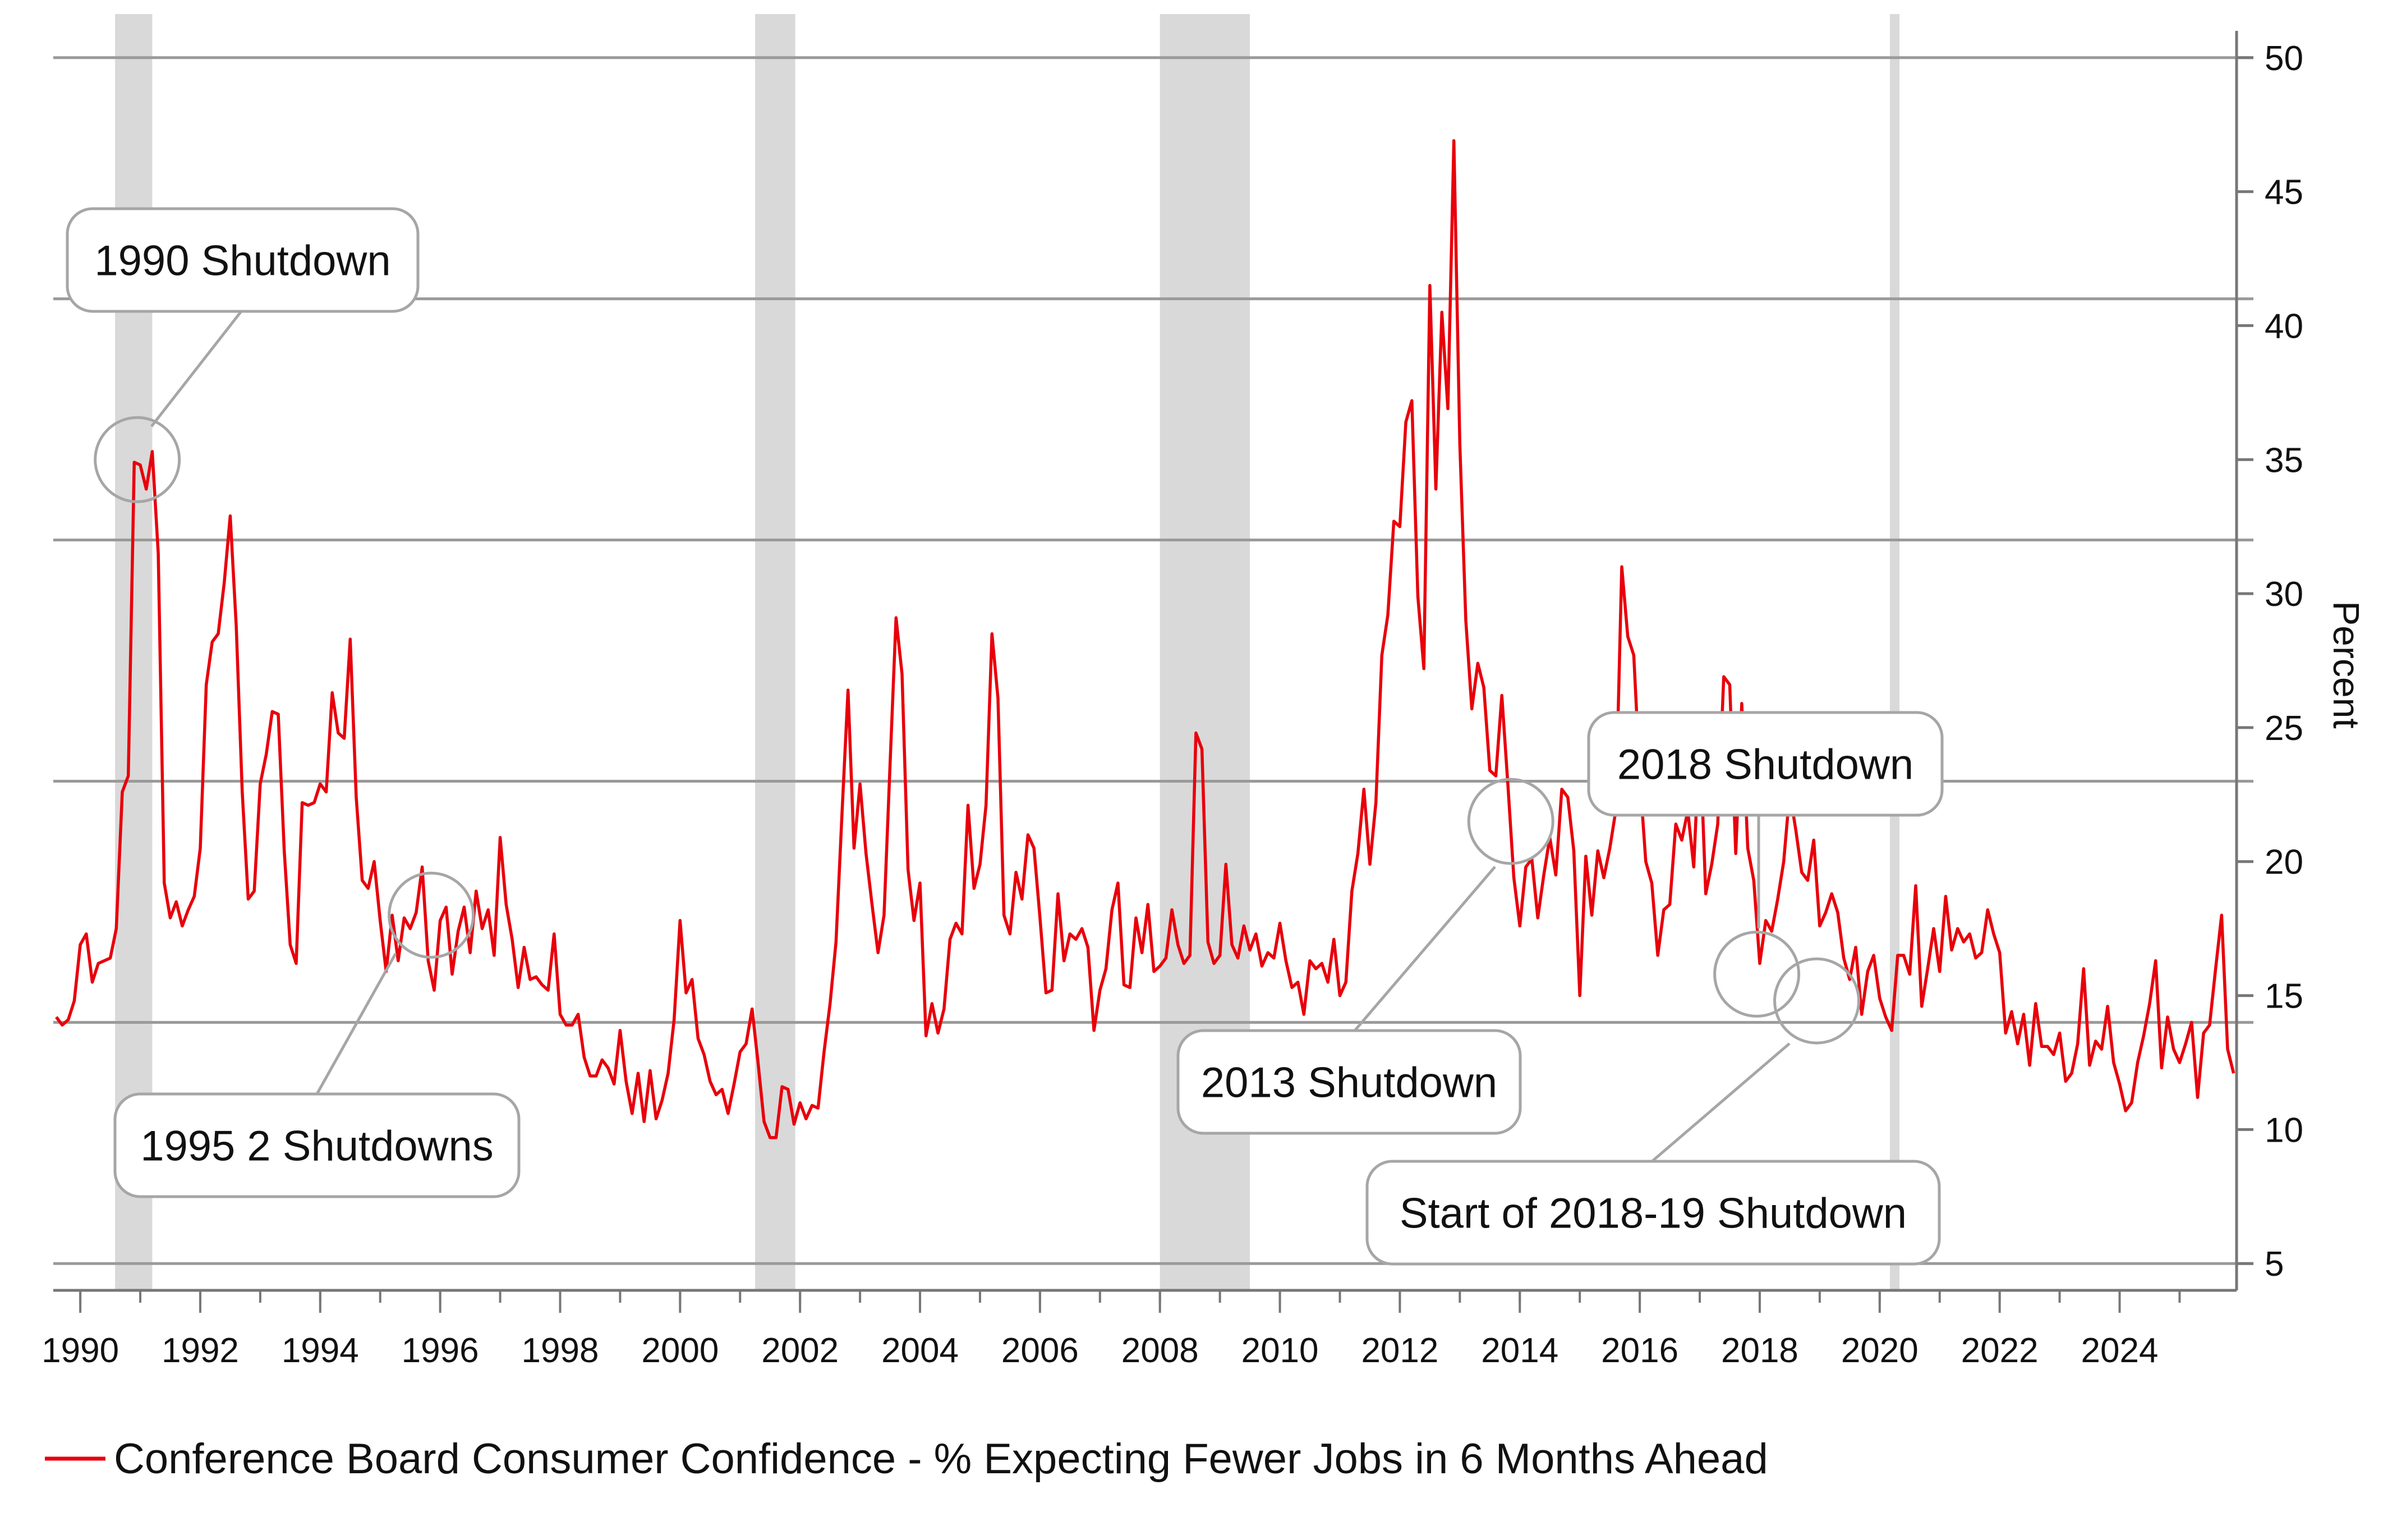 This screenshot has height=1540, width=2406. I want to click on y-axis-title: Percent, so click(2346, 664).